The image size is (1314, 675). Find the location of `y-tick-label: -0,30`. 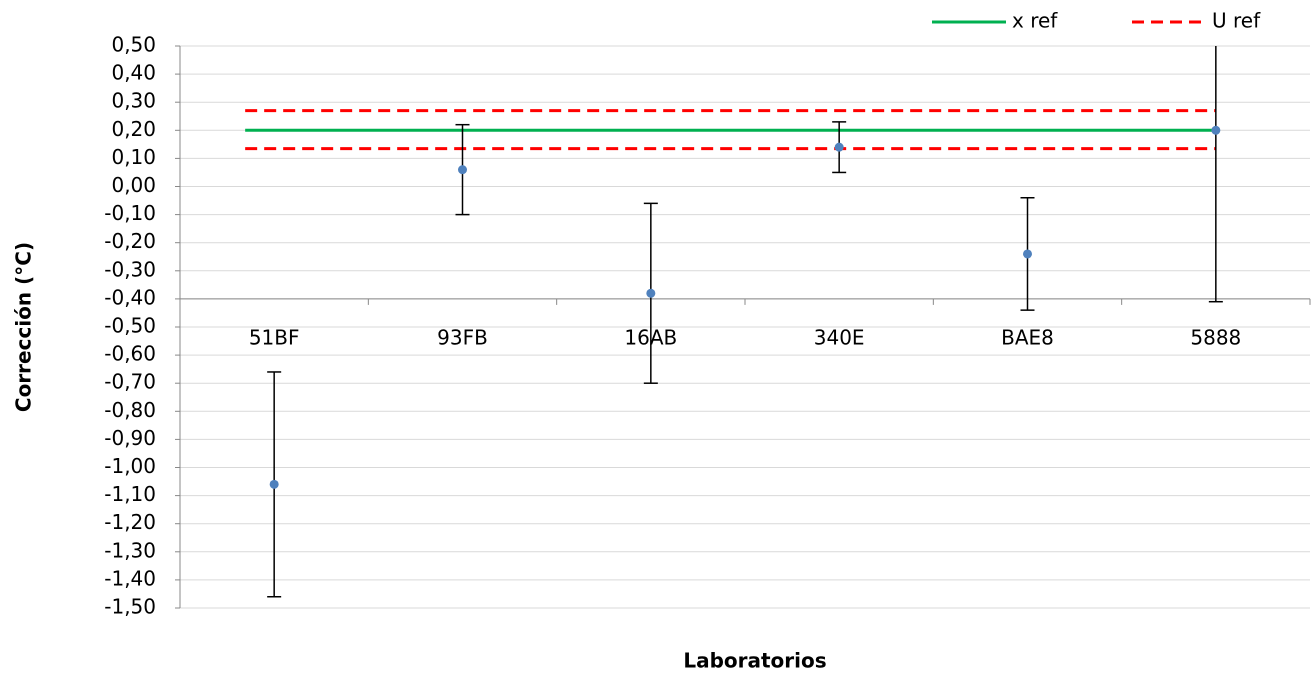

y-tick-label: -0,30 is located at coordinates (130, 269).